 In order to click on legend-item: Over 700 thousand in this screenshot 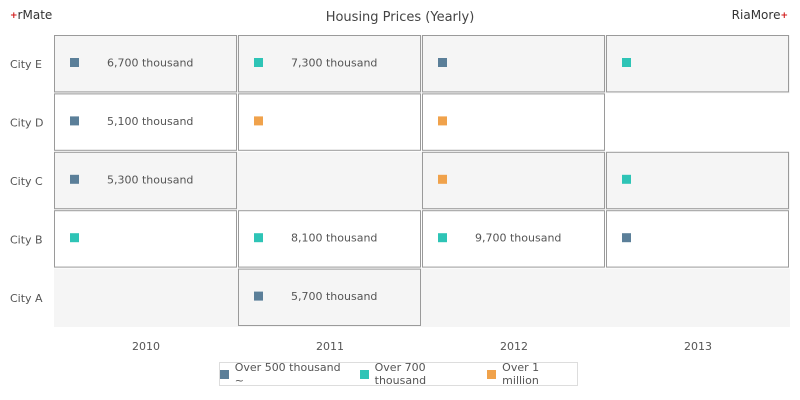, I will do `click(418, 374)`.